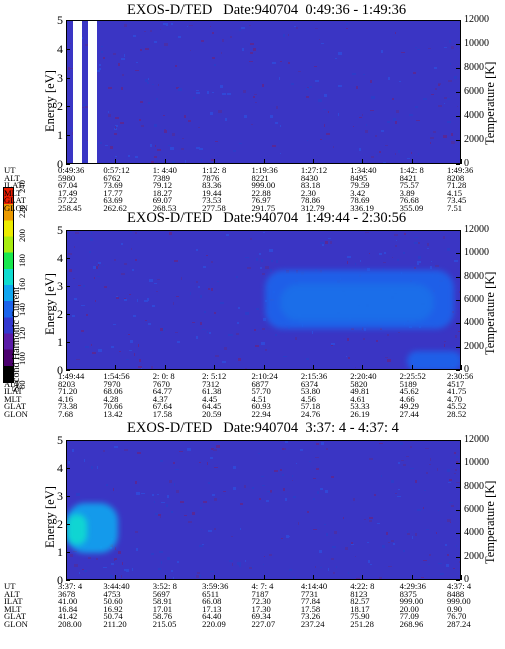  Describe the element at coordinates (112, 177) in the screenshot. I see `ephemeris-value: 6762` at that location.